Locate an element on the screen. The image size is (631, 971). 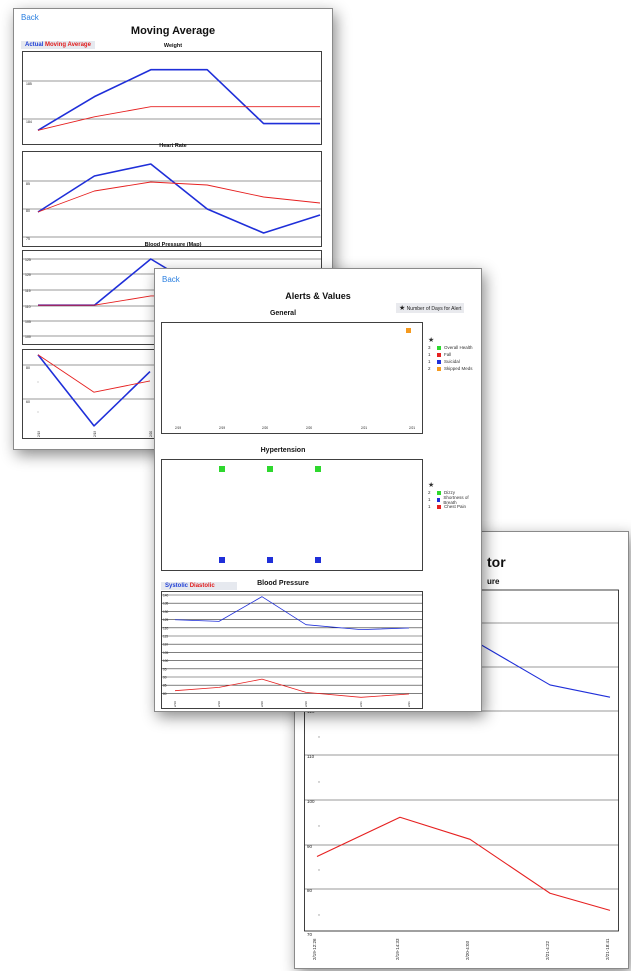
series-toggle-tab: Actual Moving Average is located at coordinates (58, 45).